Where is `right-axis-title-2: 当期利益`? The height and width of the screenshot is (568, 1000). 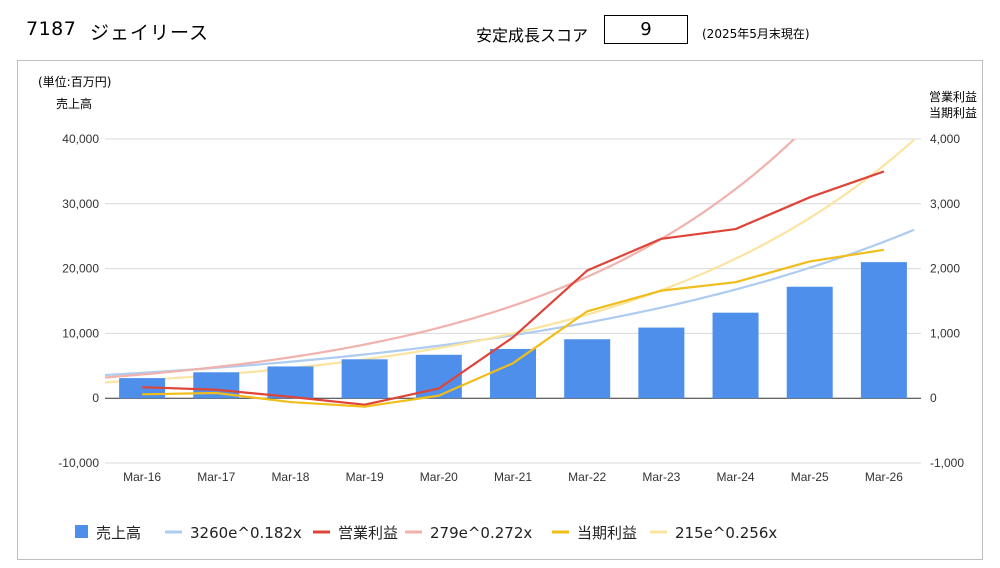
right-axis-title-2: 当期利益 is located at coordinates (953, 113).